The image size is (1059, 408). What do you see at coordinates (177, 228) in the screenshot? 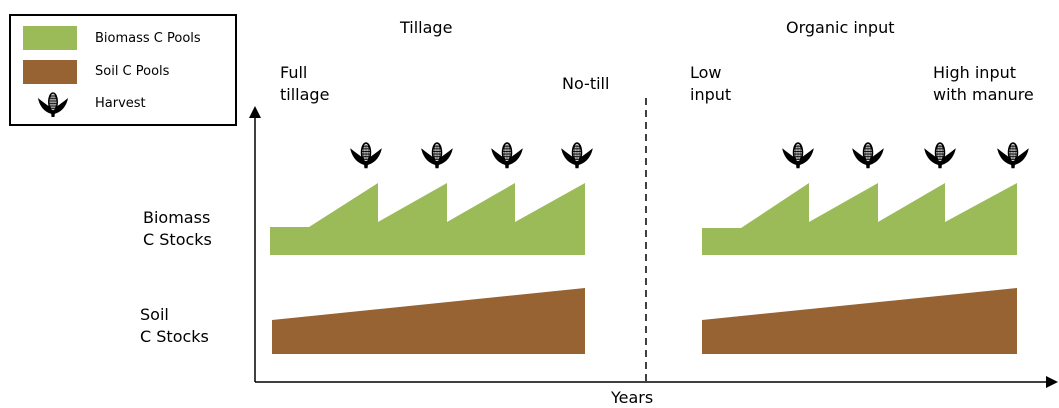
I see `biomass-row-label: Biomass C Stocks` at bounding box center [177, 228].